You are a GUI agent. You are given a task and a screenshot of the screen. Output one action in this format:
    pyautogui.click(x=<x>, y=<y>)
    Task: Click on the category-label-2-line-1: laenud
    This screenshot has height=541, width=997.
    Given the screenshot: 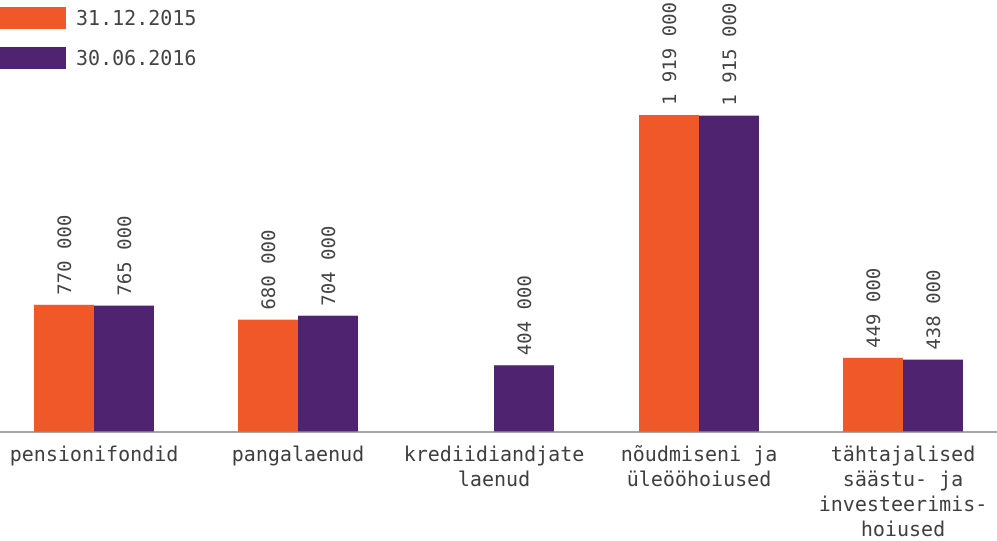 What is the action you would take?
    pyautogui.click(x=494, y=479)
    